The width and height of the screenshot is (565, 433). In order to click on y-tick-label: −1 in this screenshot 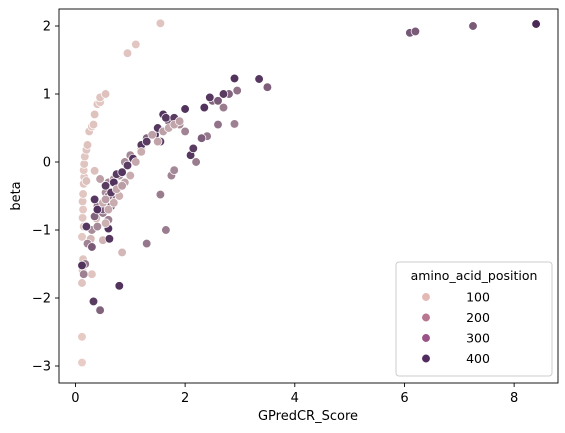, I will do `click(41, 231)`.